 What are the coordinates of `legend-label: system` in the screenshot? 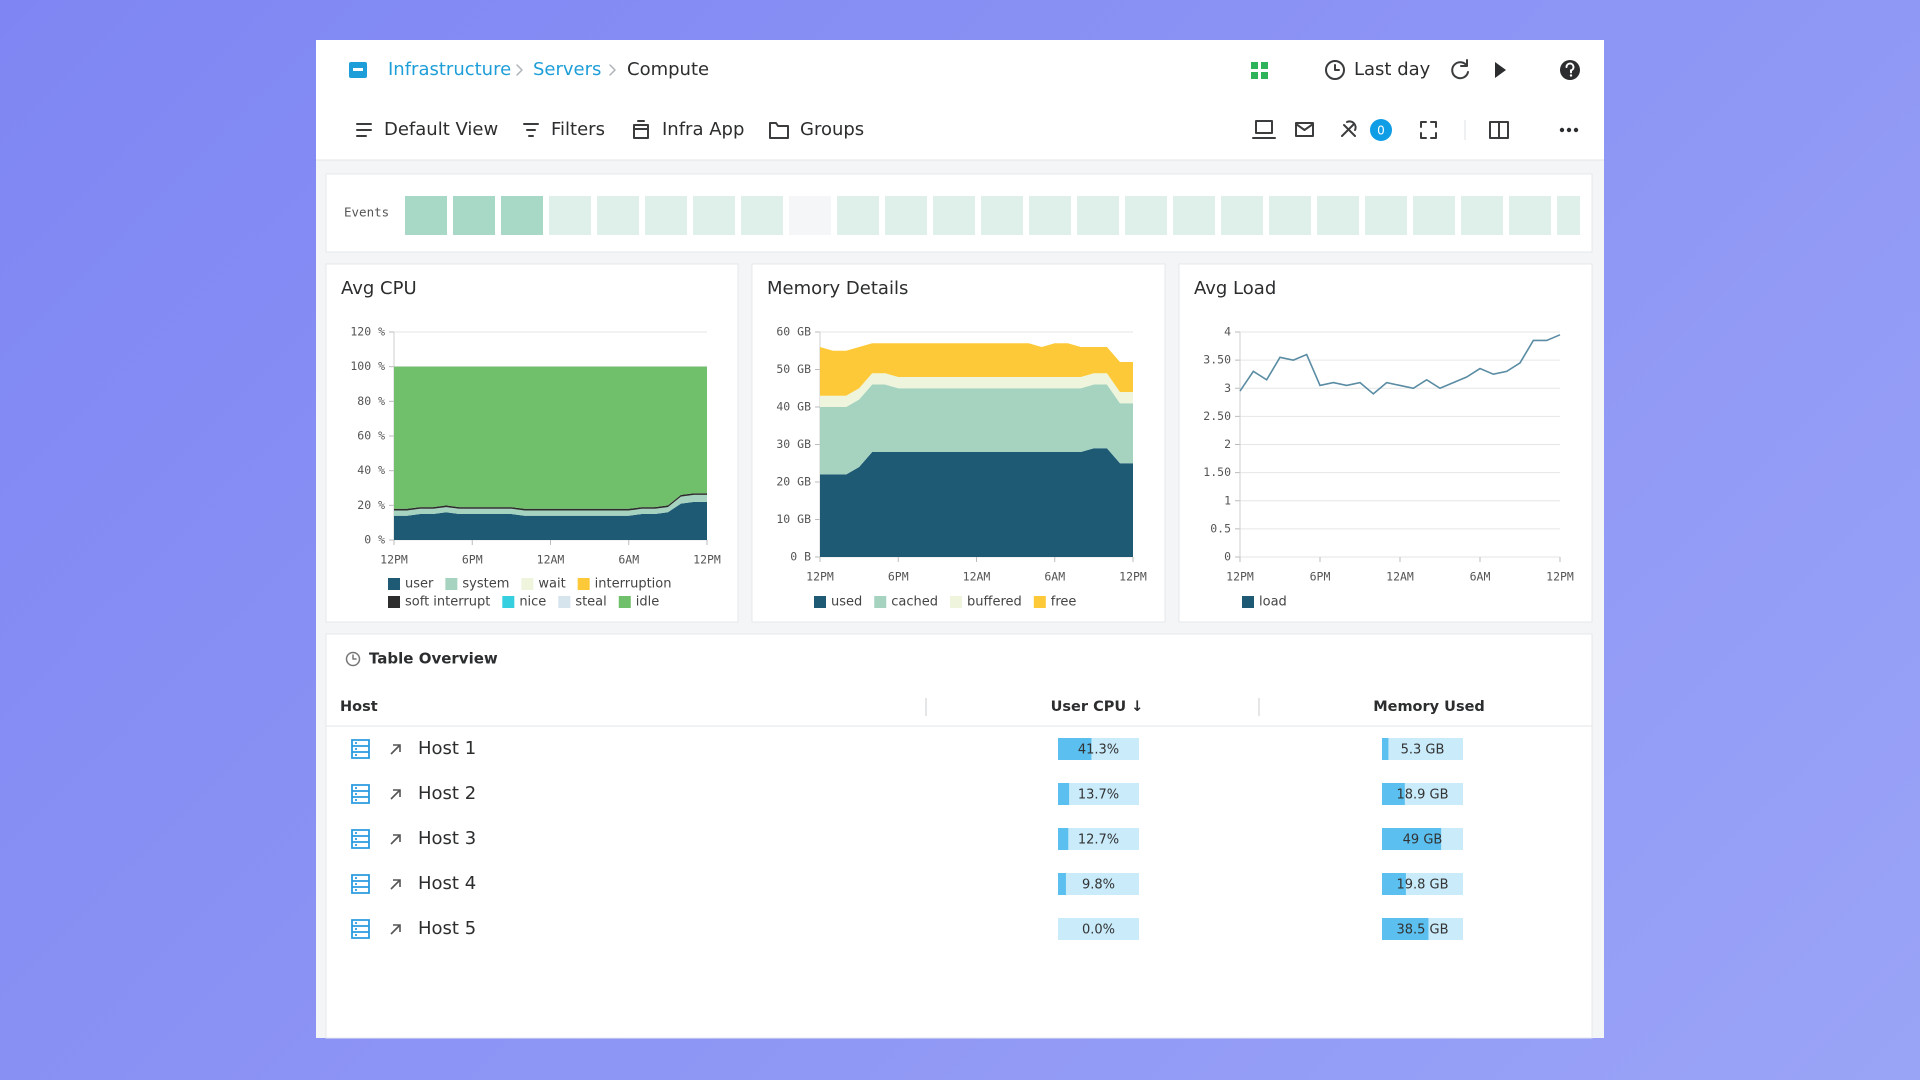 It's located at (485, 584).